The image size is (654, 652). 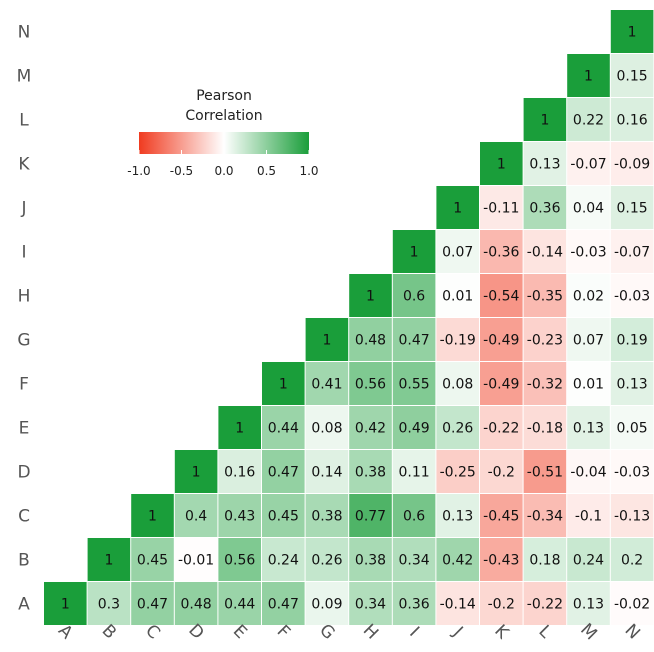 What do you see at coordinates (283, 383) in the screenshot?
I see `heatmap-cell-F-F` at bounding box center [283, 383].